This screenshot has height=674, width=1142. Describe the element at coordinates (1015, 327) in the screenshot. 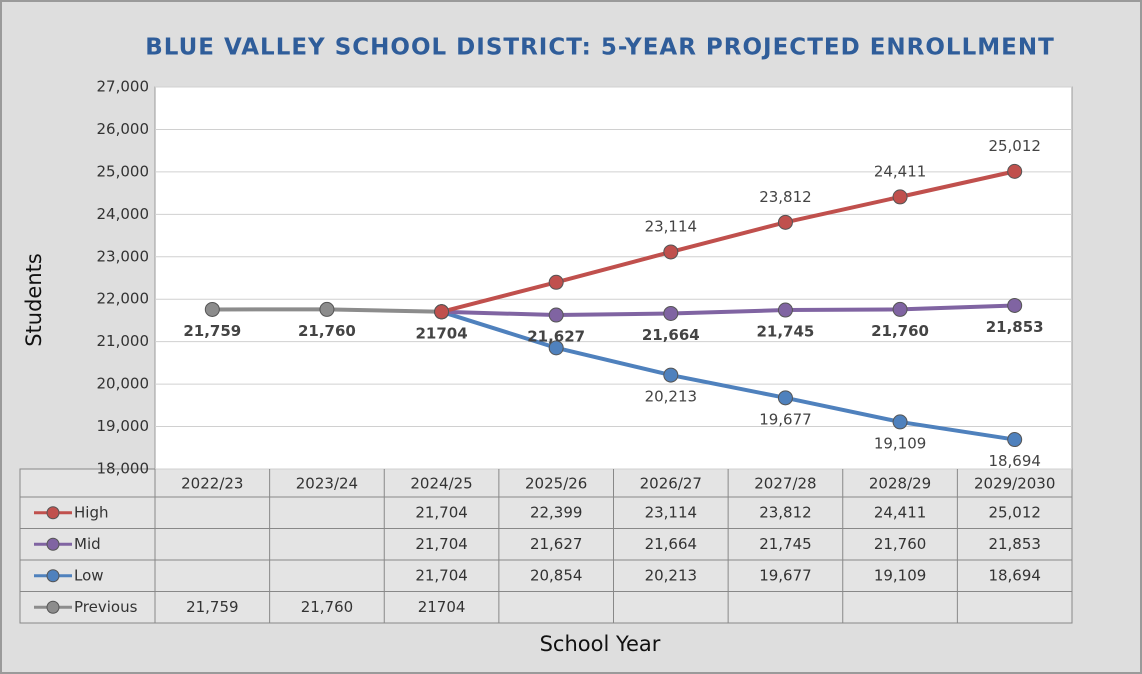

I see `data-label: 21,853` at that location.